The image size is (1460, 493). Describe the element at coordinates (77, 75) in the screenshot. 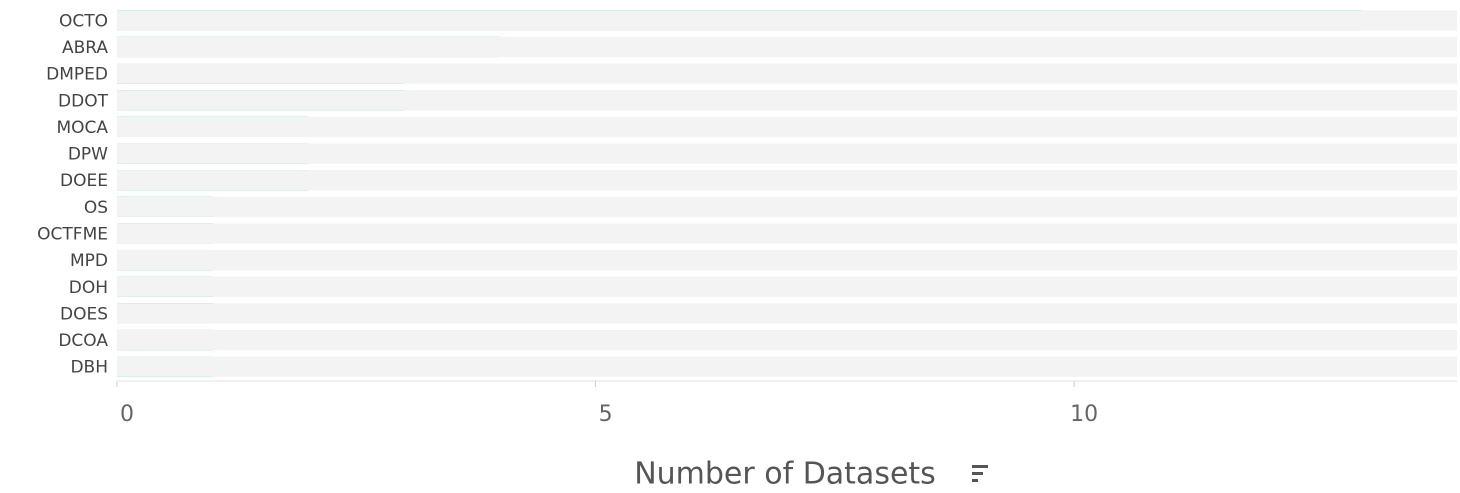

I see `category-label: DMPED` at that location.